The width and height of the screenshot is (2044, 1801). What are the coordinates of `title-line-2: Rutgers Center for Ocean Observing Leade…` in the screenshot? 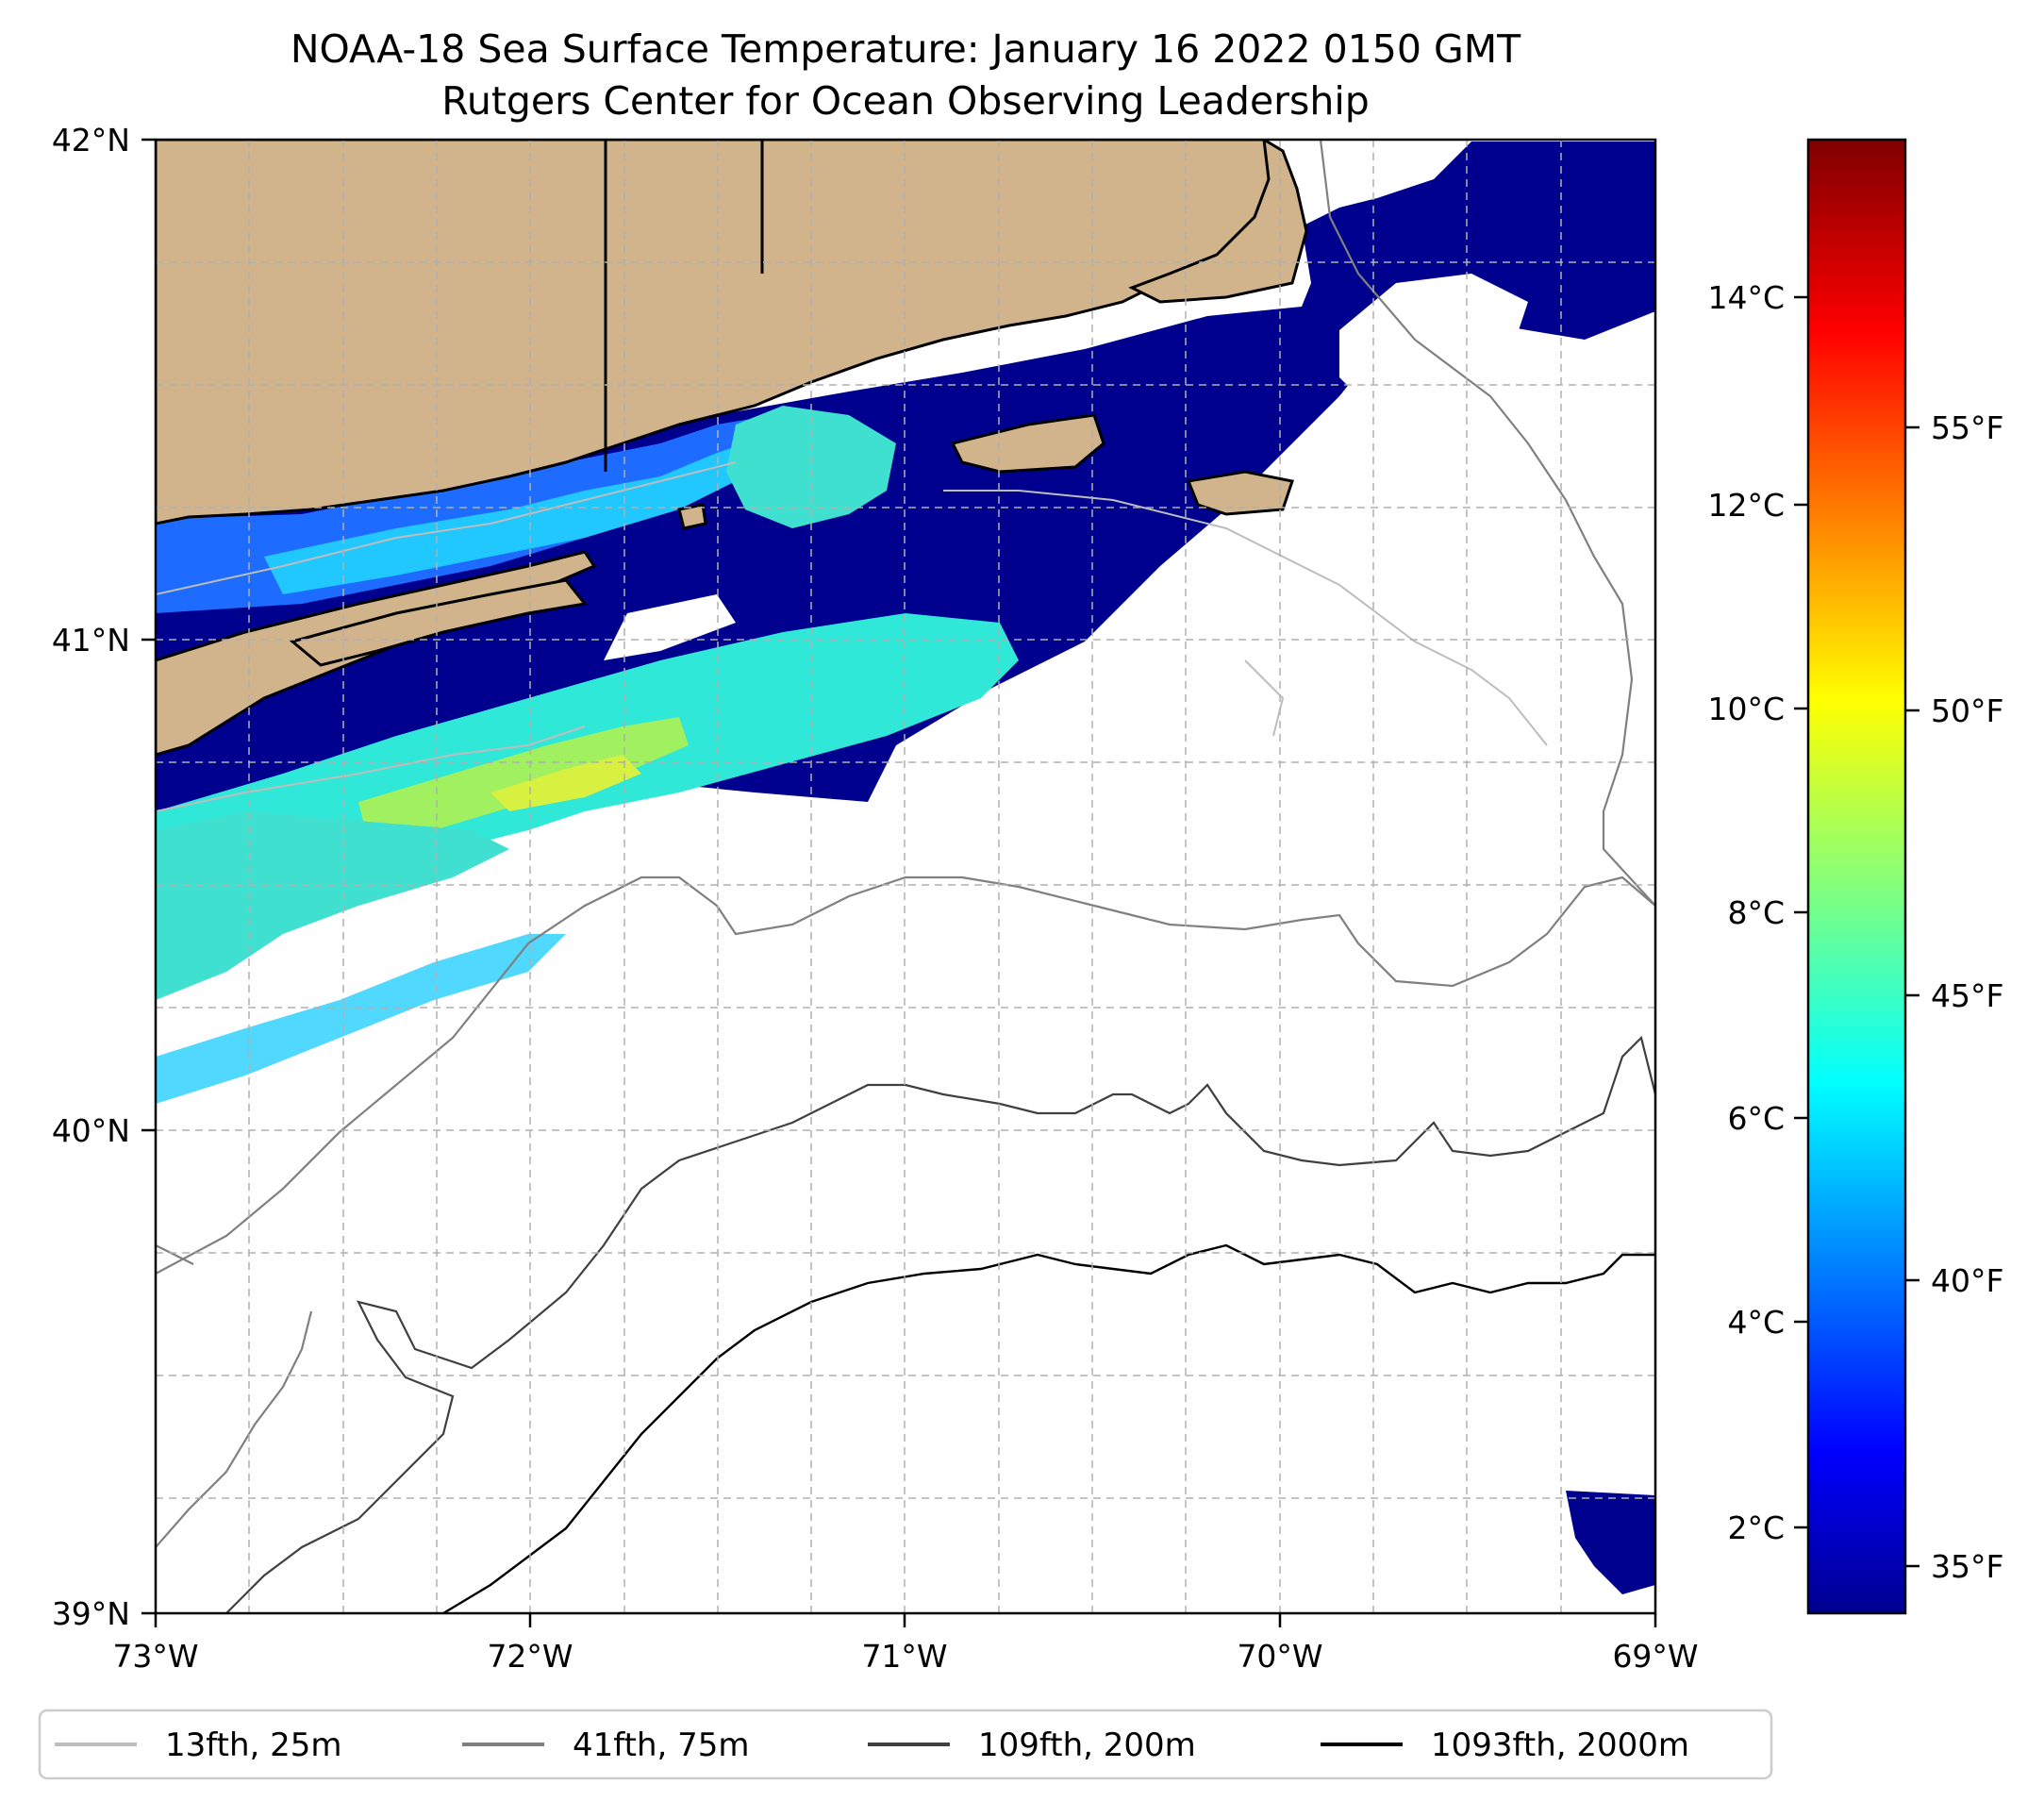 It's located at (905, 101).